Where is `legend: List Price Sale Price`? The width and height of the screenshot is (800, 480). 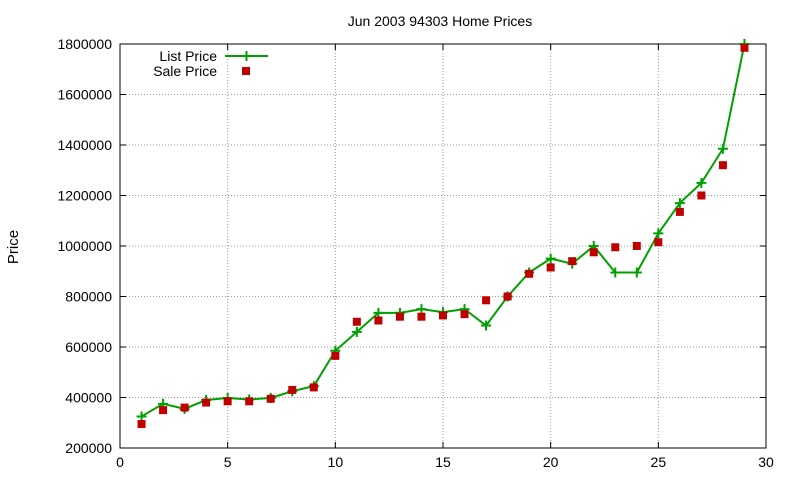
legend: List Price Sale Price is located at coordinates (210, 63).